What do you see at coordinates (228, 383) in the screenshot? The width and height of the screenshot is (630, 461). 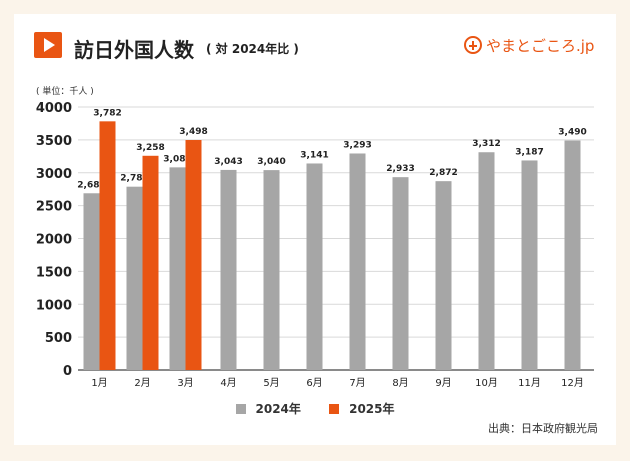 I see `x-tick-label: 4月` at bounding box center [228, 383].